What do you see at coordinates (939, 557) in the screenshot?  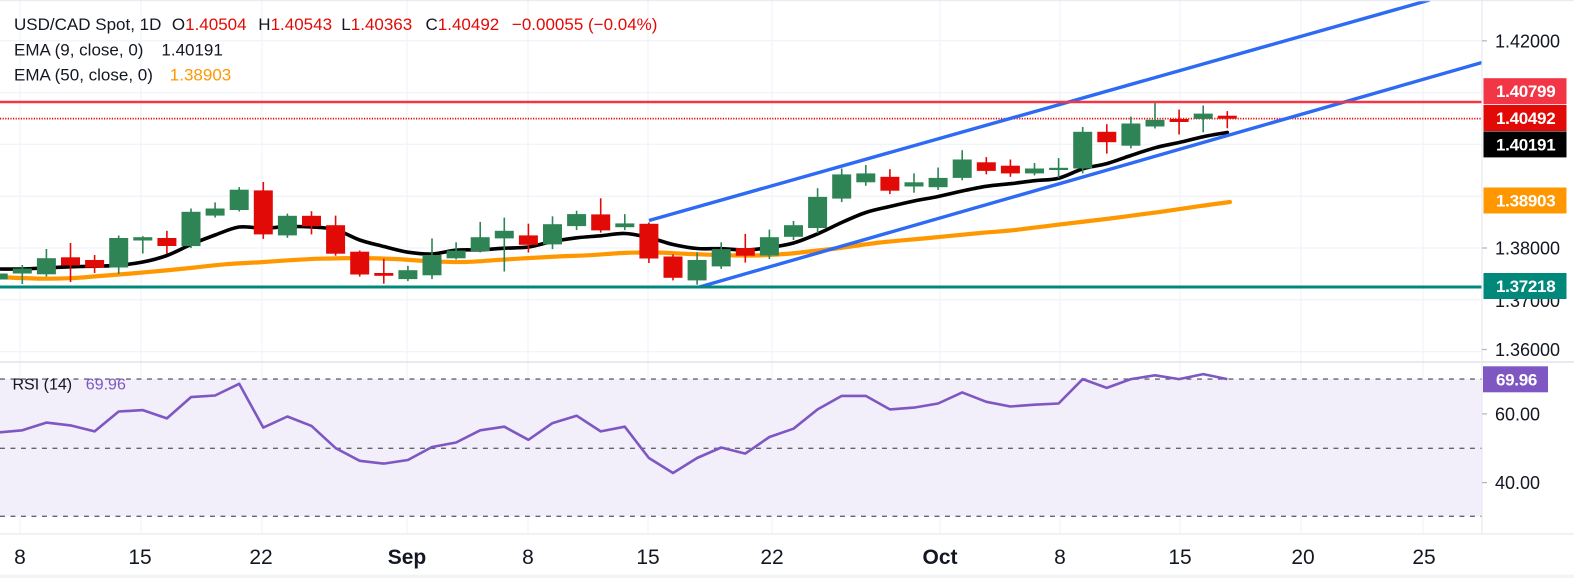 I see `svg-text: Oct` at bounding box center [939, 557].